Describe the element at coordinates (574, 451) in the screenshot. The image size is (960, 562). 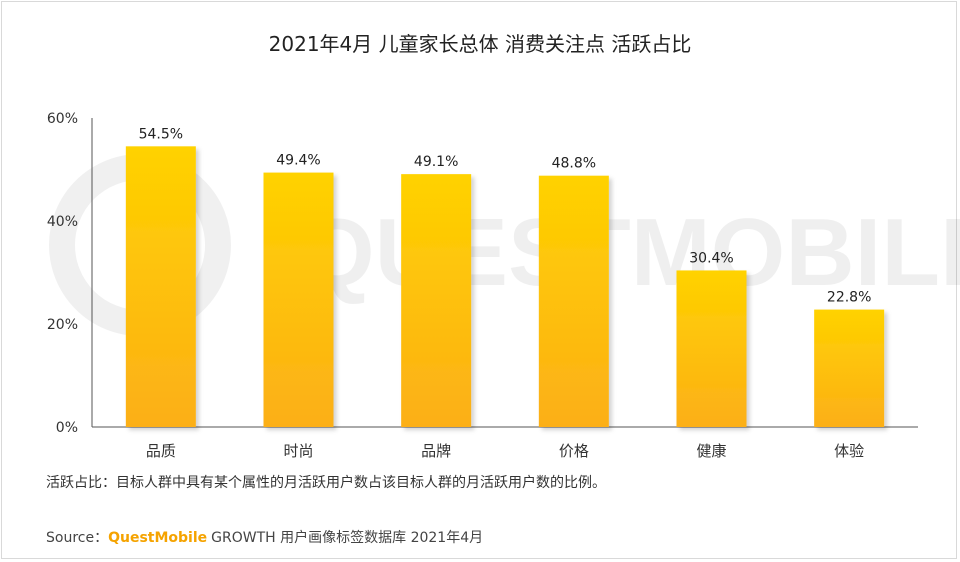
I see `x-tick-label: 价格` at that location.